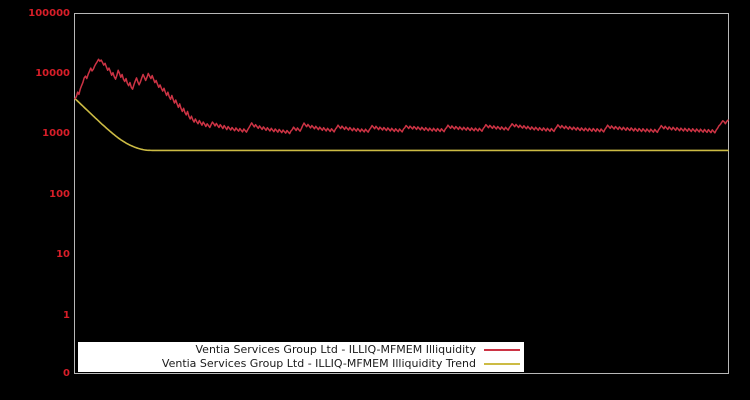 Image resolution: width=750 pixels, height=400 pixels. I want to click on y-axis: 100000 10000 1000 100 10 1 0, so click(35, 200).